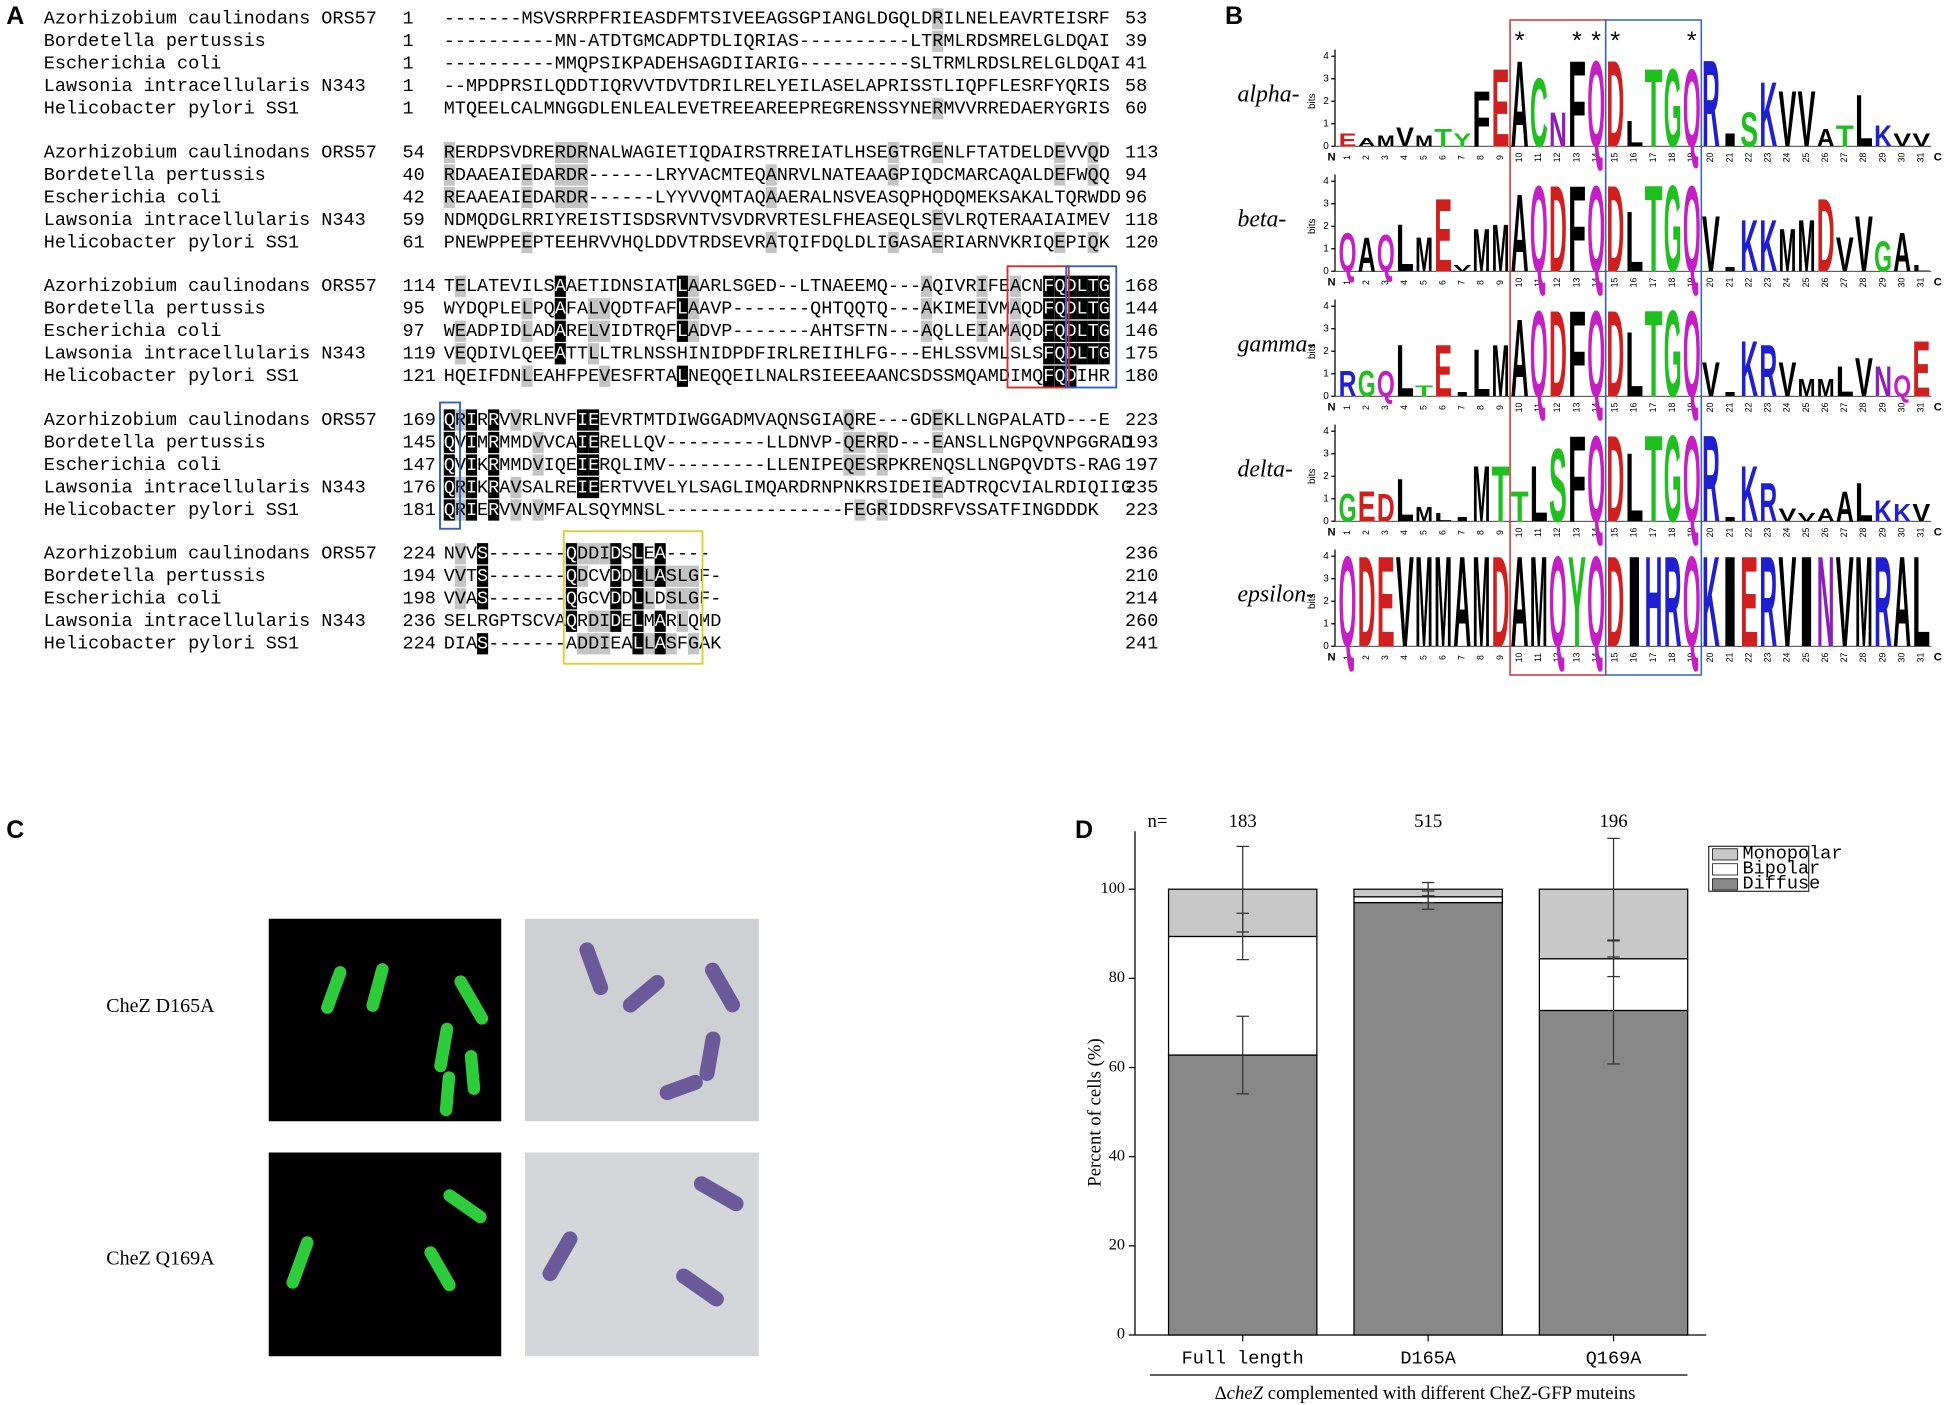  What do you see at coordinates (1768, 408) in the screenshot?
I see `logo-position: 23` at bounding box center [1768, 408].